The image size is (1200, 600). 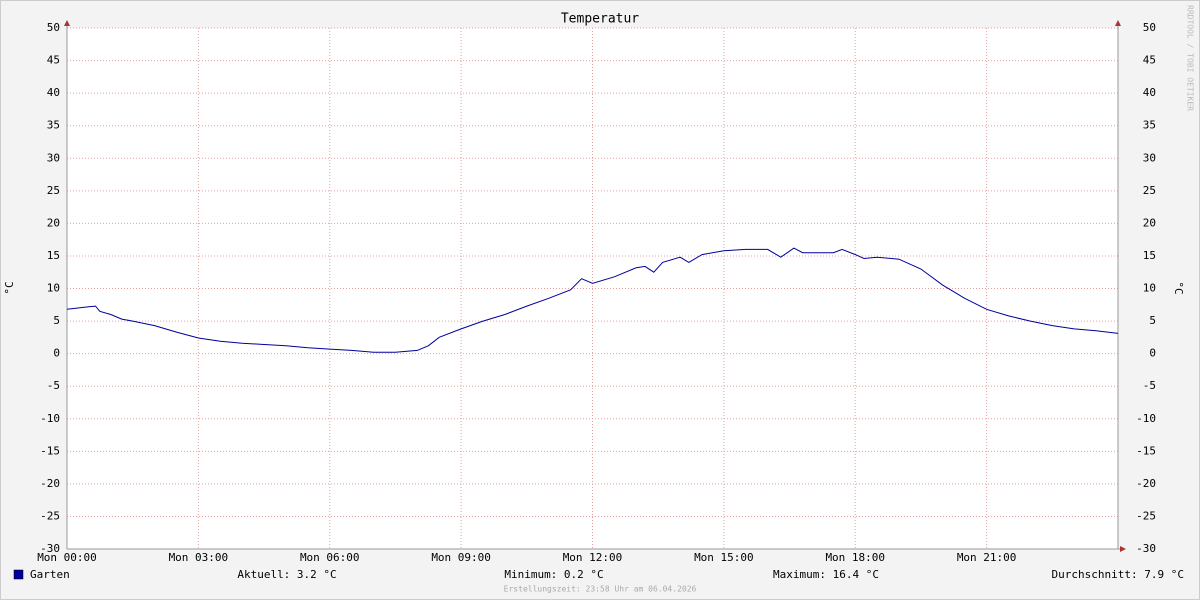 I want to click on legend-label: Garten, so click(x=50, y=574).